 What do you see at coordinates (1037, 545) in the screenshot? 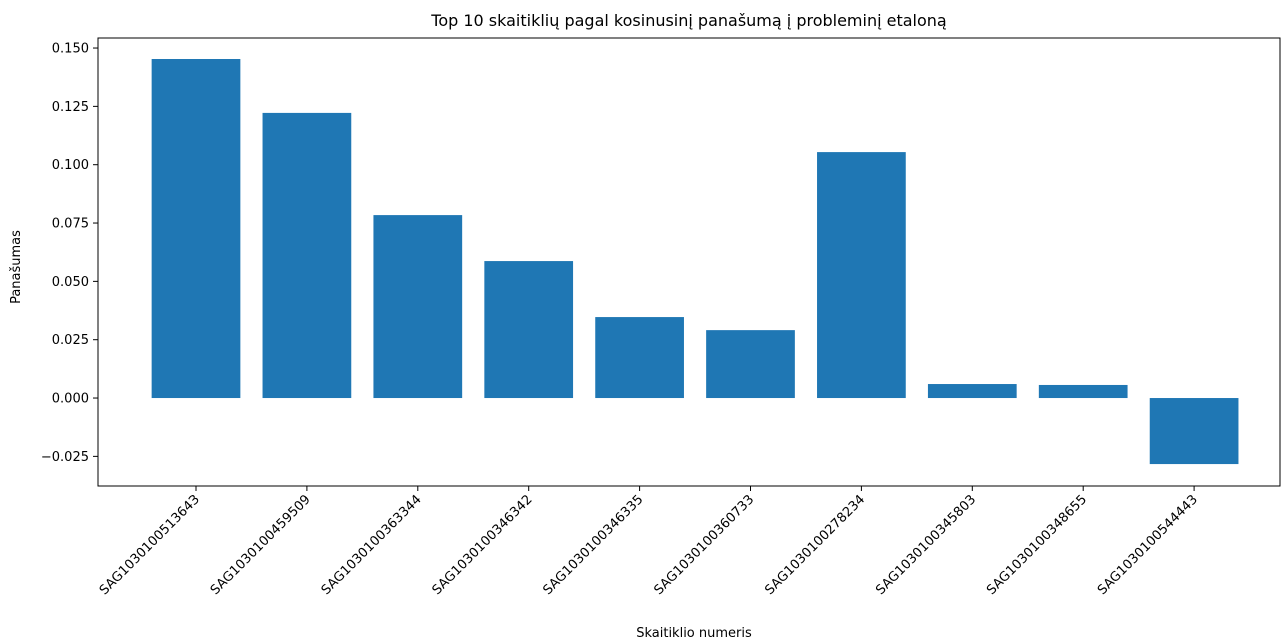
I see `x-tick-label: SAG1030100348655` at bounding box center [1037, 545].